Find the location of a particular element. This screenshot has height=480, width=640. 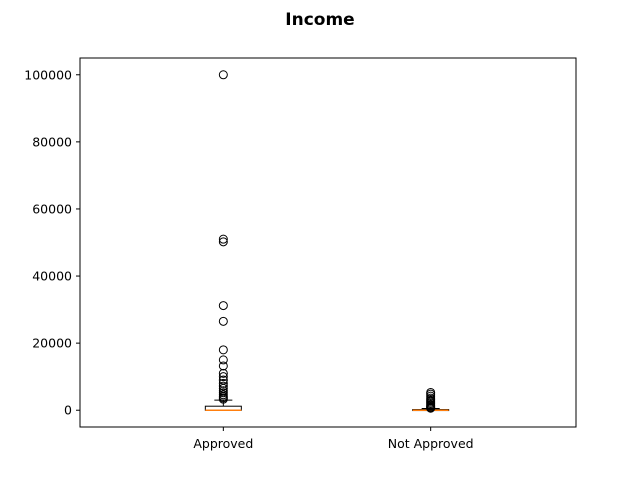

y-tick-label: 100000 is located at coordinates (48, 74).